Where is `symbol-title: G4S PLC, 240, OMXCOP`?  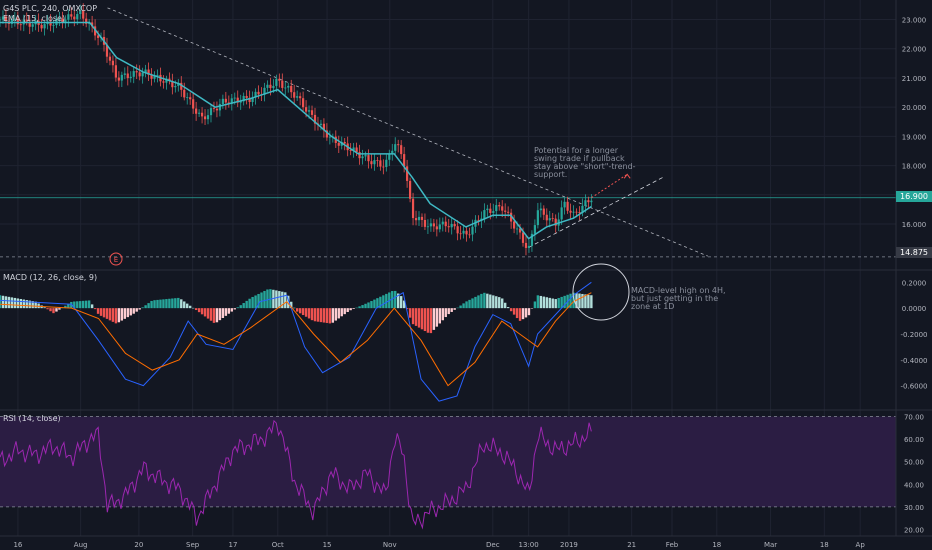
symbol-title: G4S PLC, 240, OMXCOP is located at coordinates (50, 8).